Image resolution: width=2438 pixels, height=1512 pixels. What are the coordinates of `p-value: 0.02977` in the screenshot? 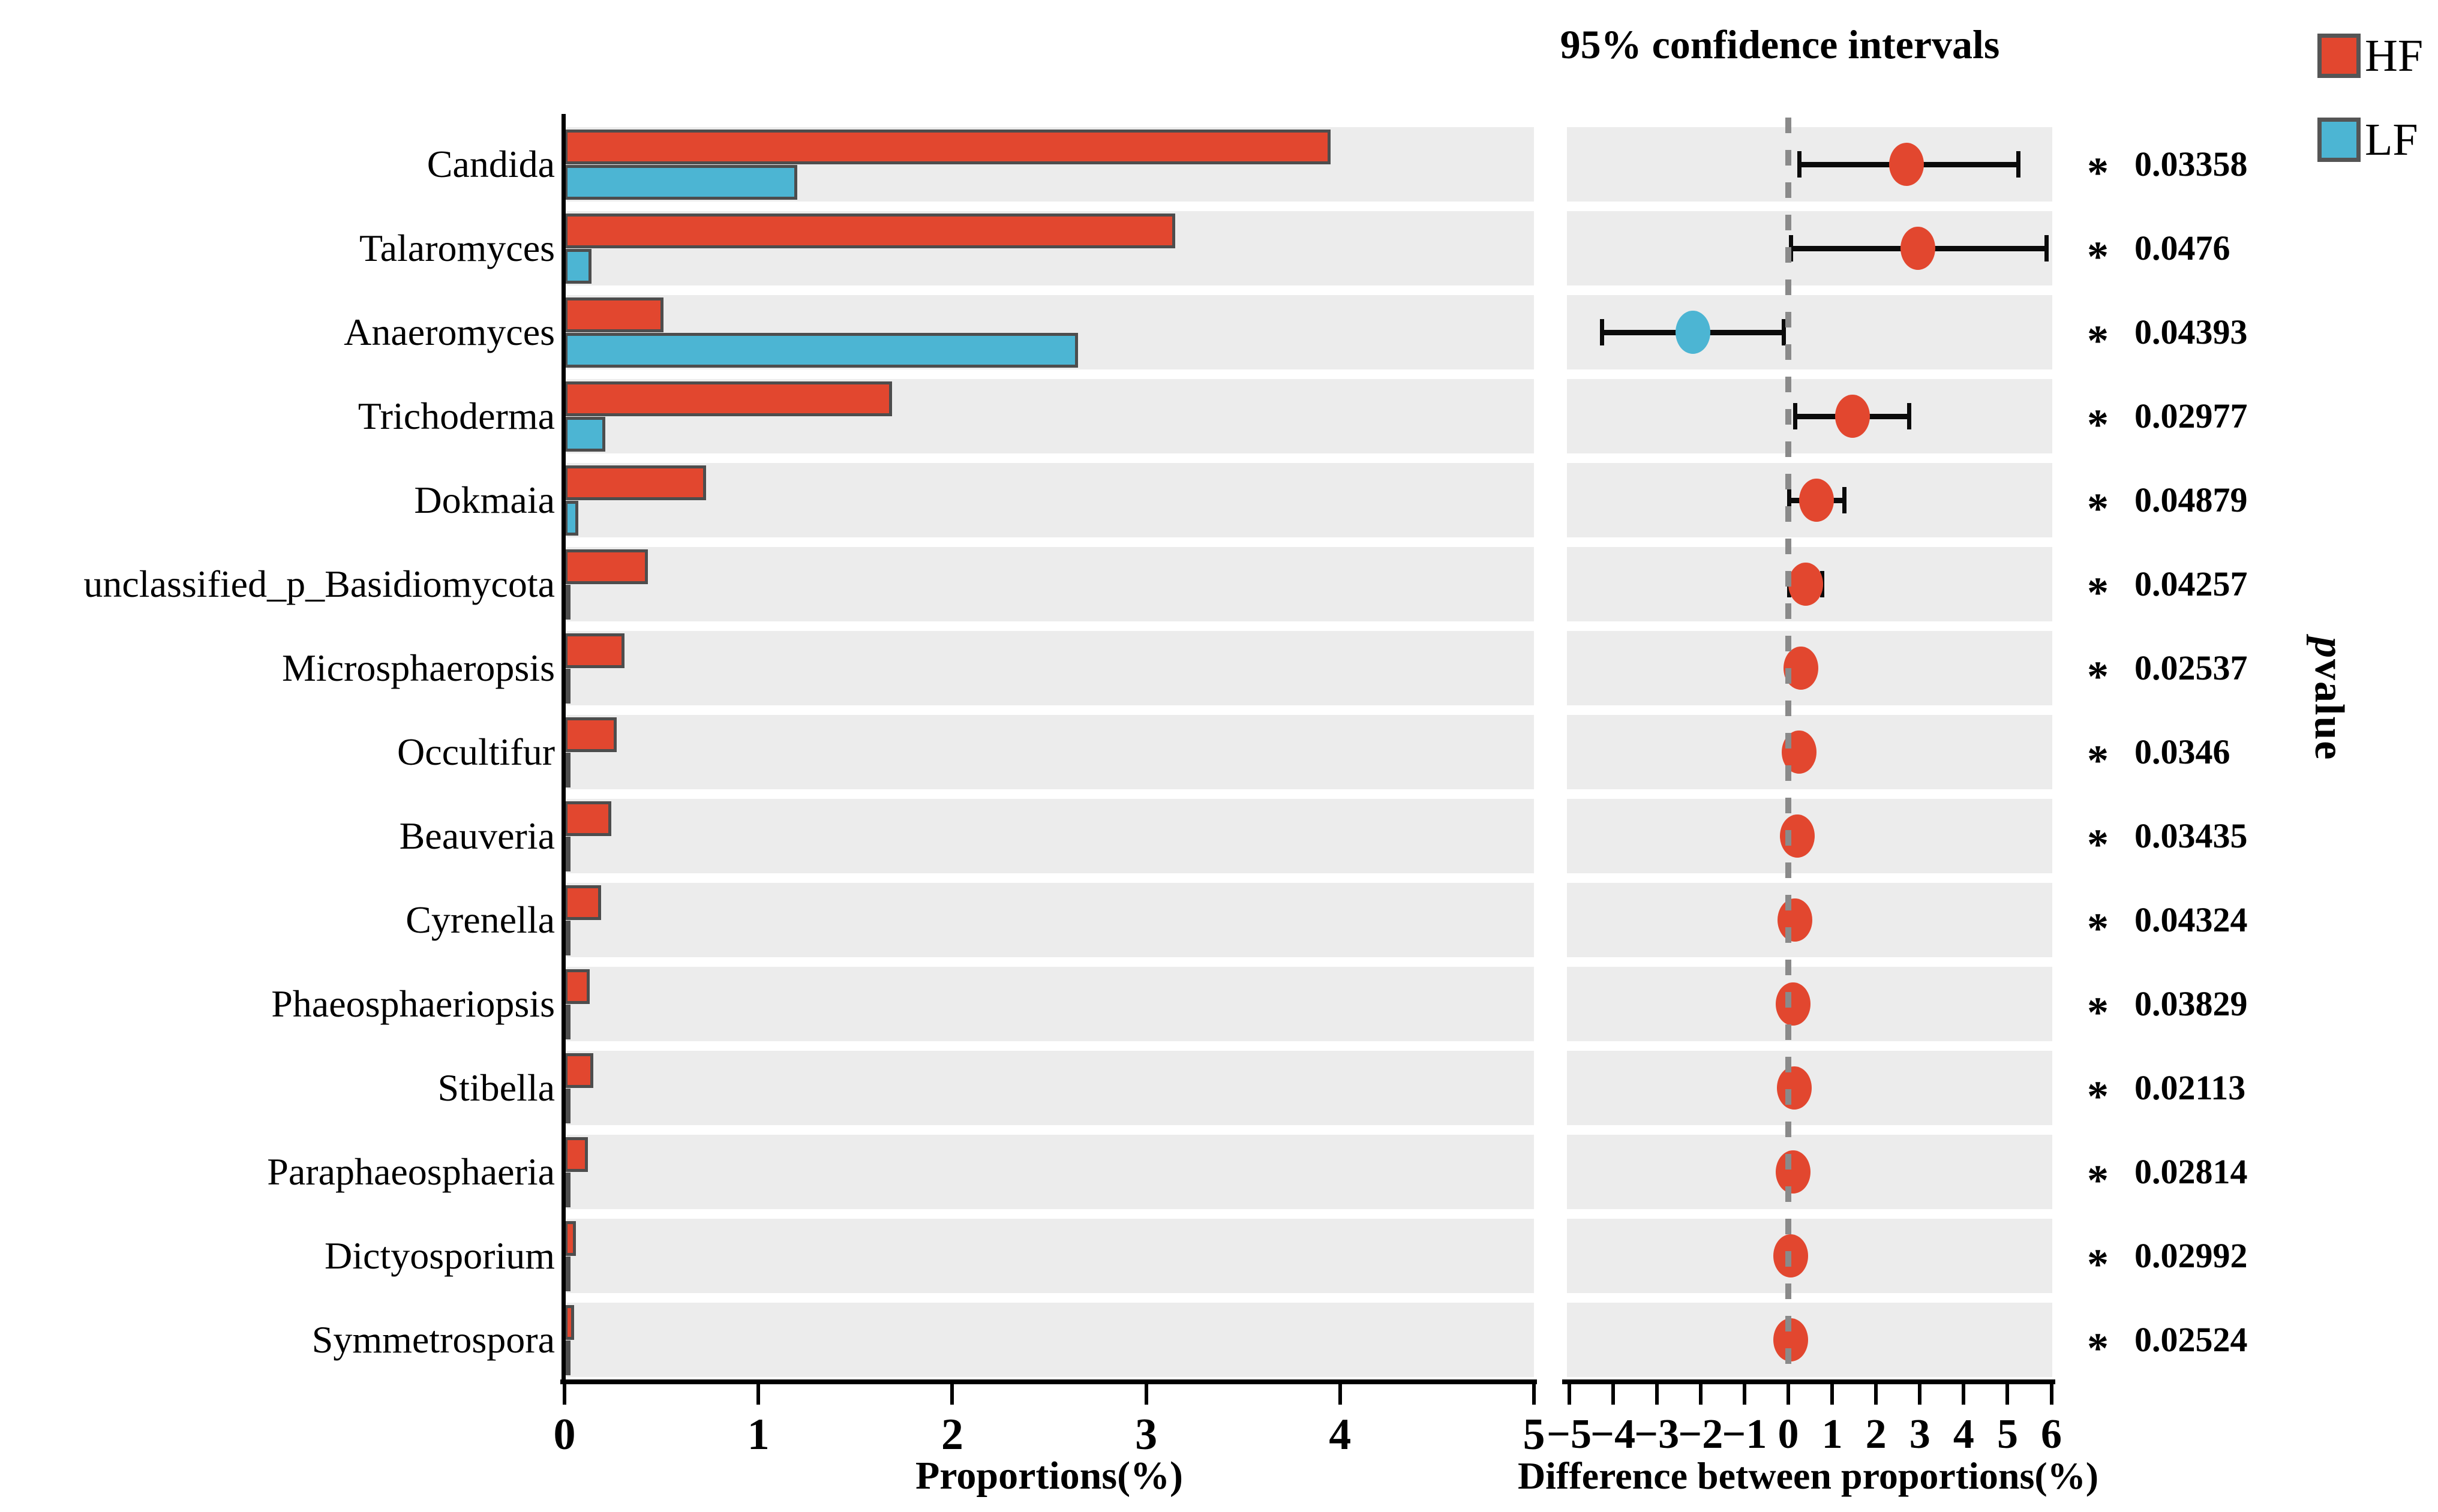 It's located at (2191, 415).